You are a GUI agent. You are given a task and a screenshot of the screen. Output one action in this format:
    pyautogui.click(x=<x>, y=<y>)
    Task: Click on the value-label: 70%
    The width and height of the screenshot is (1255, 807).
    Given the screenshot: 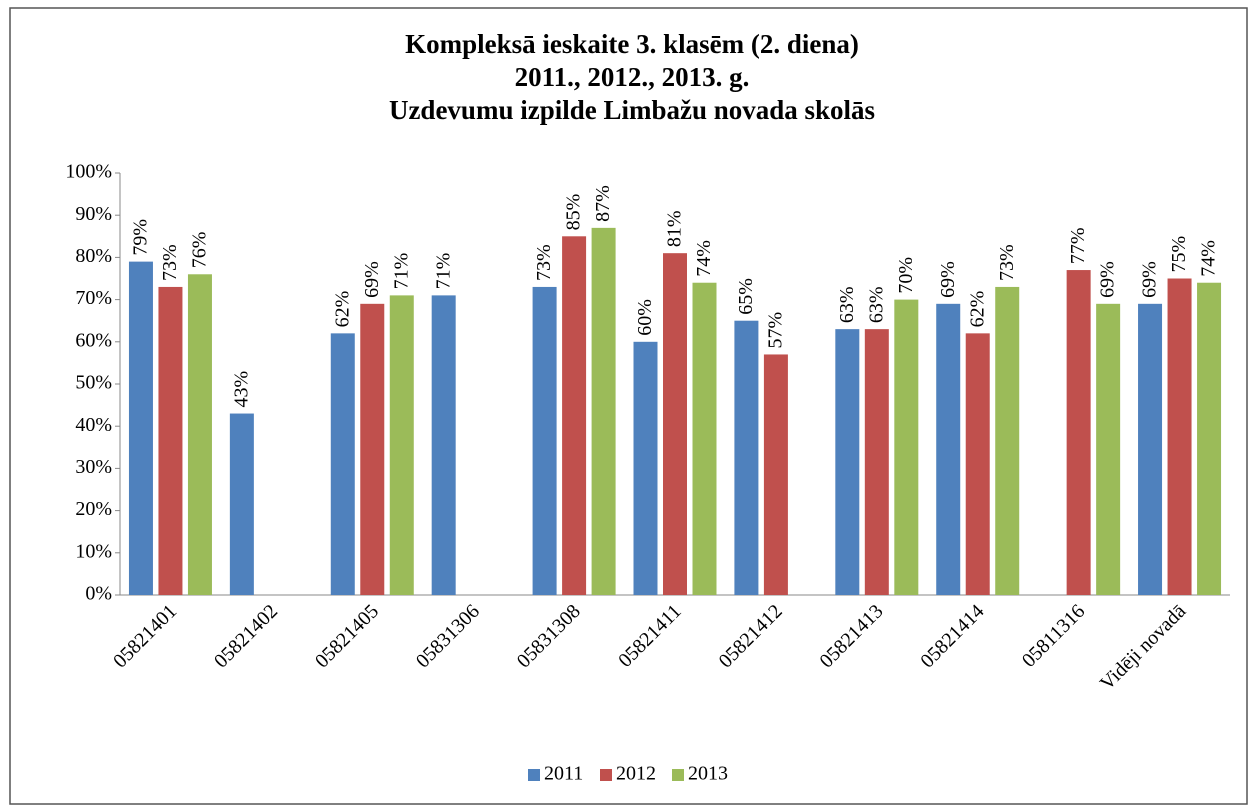 What is the action you would take?
    pyautogui.click(x=906, y=275)
    